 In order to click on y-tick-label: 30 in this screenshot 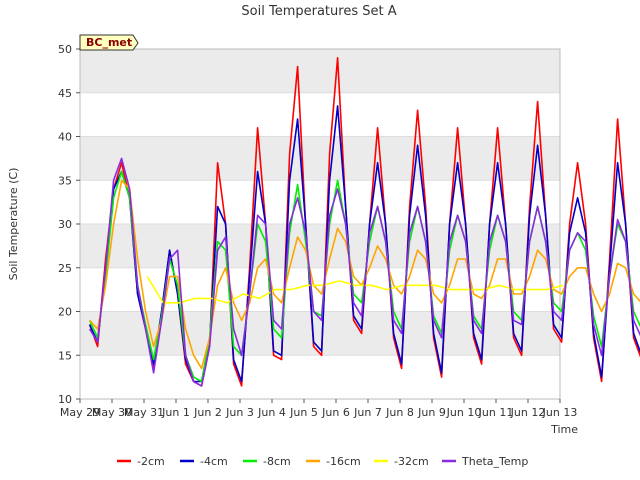, I will do `click(65, 224)`.